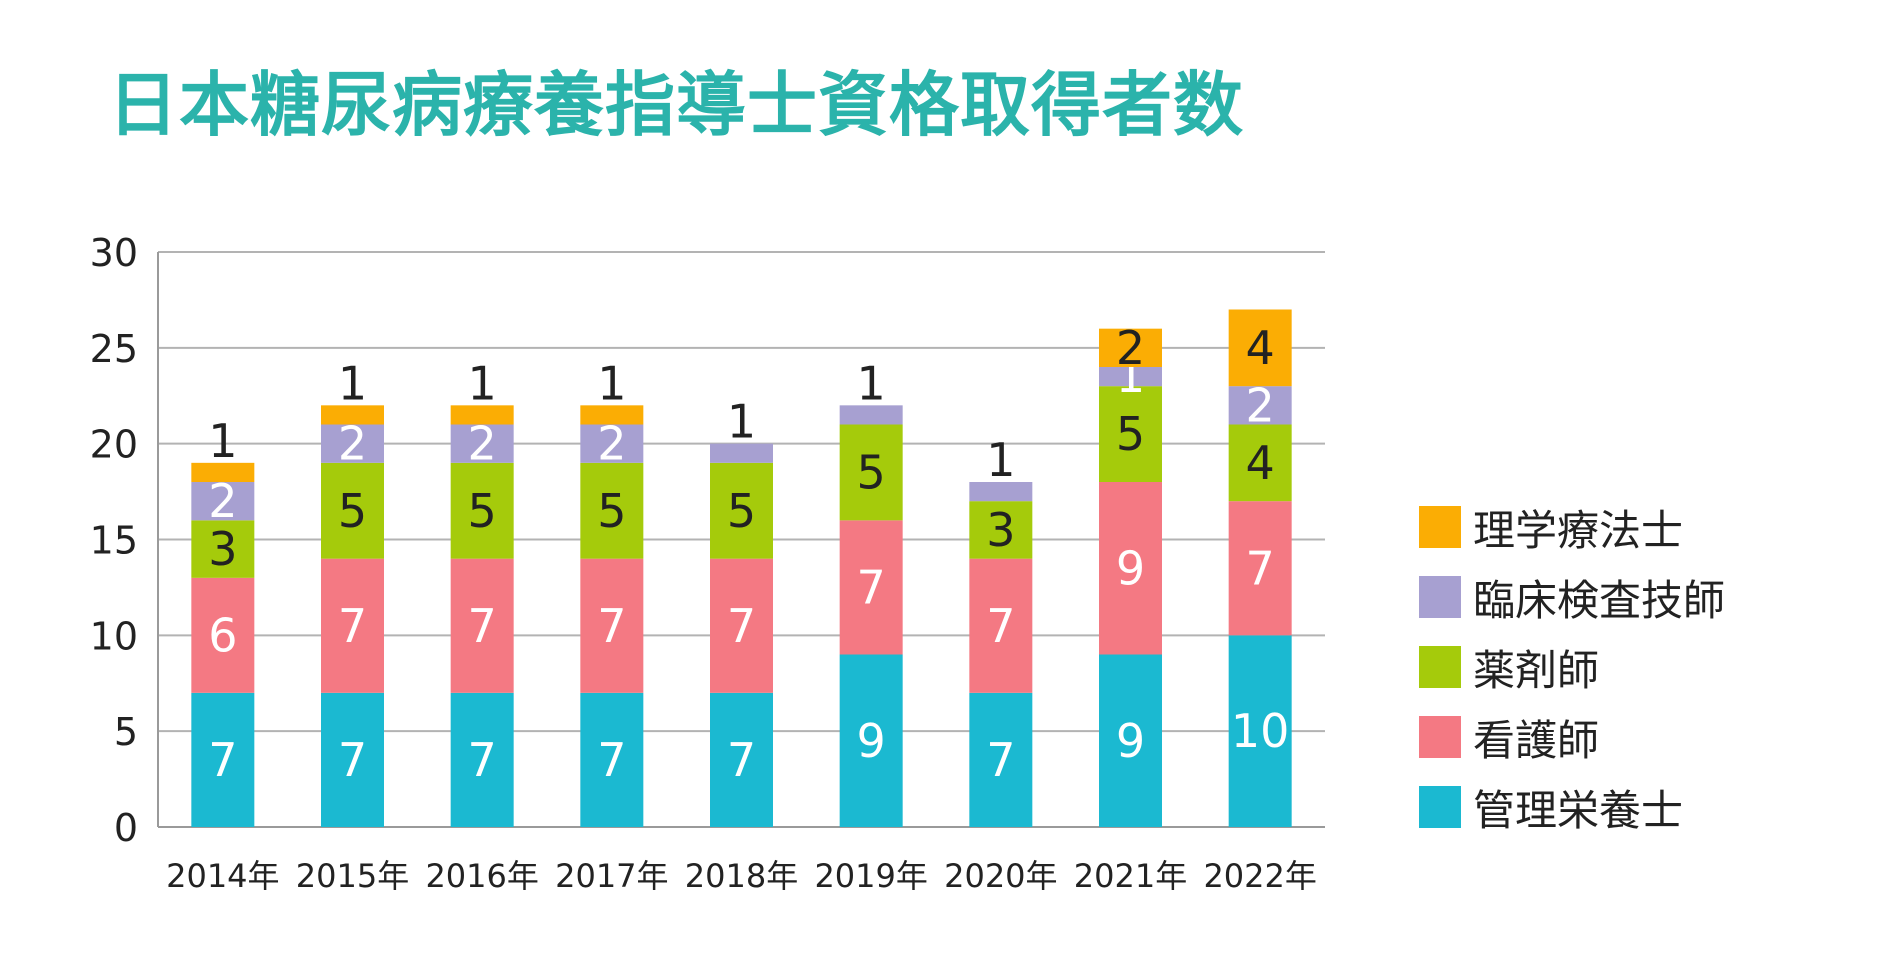 The image size is (1881, 957). Describe the element at coordinates (1572, 807) in the screenshot. I see `legend-item: 管理栄養士` at that location.